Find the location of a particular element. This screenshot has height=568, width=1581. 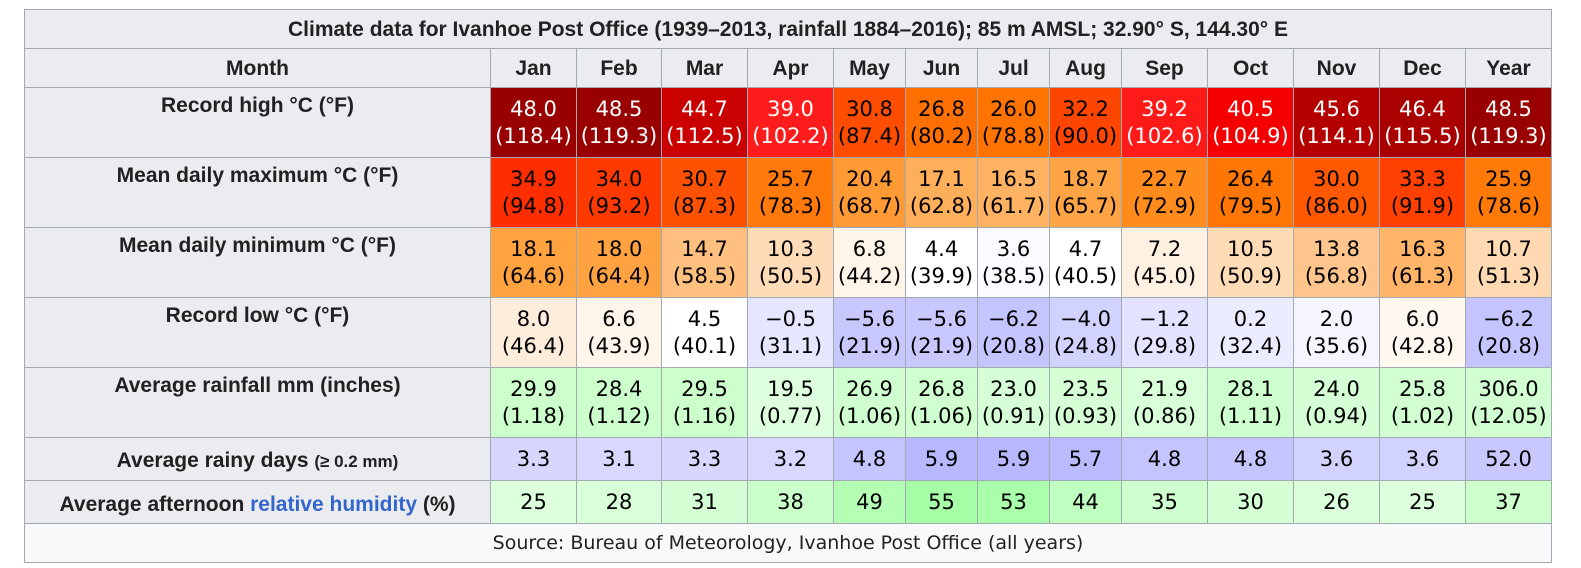

cell-value: 21.9 is located at coordinates (1164, 388).